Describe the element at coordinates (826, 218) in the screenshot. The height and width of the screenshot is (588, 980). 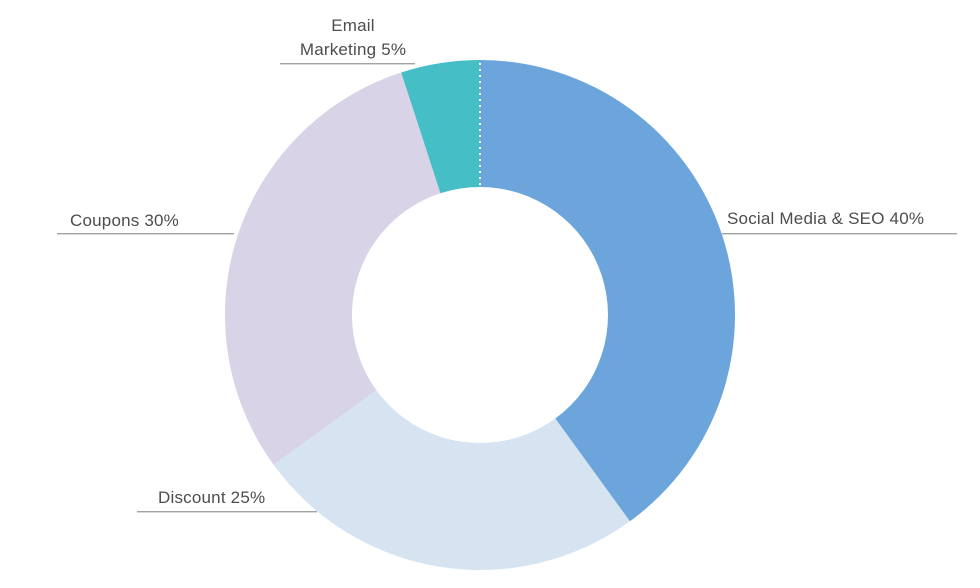
I see `slice-label-social-media-seo: Social Media & SEO 40%` at that location.